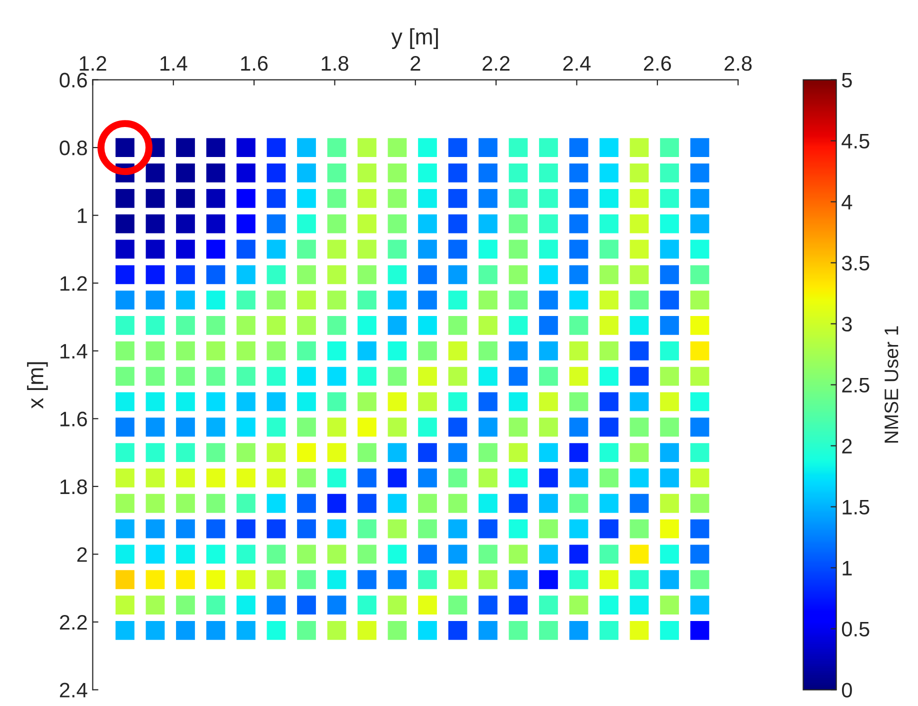  What do you see at coordinates (414, 38) in the screenshot?
I see `x-axis-title: y [m]` at bounding box center [414, 38].